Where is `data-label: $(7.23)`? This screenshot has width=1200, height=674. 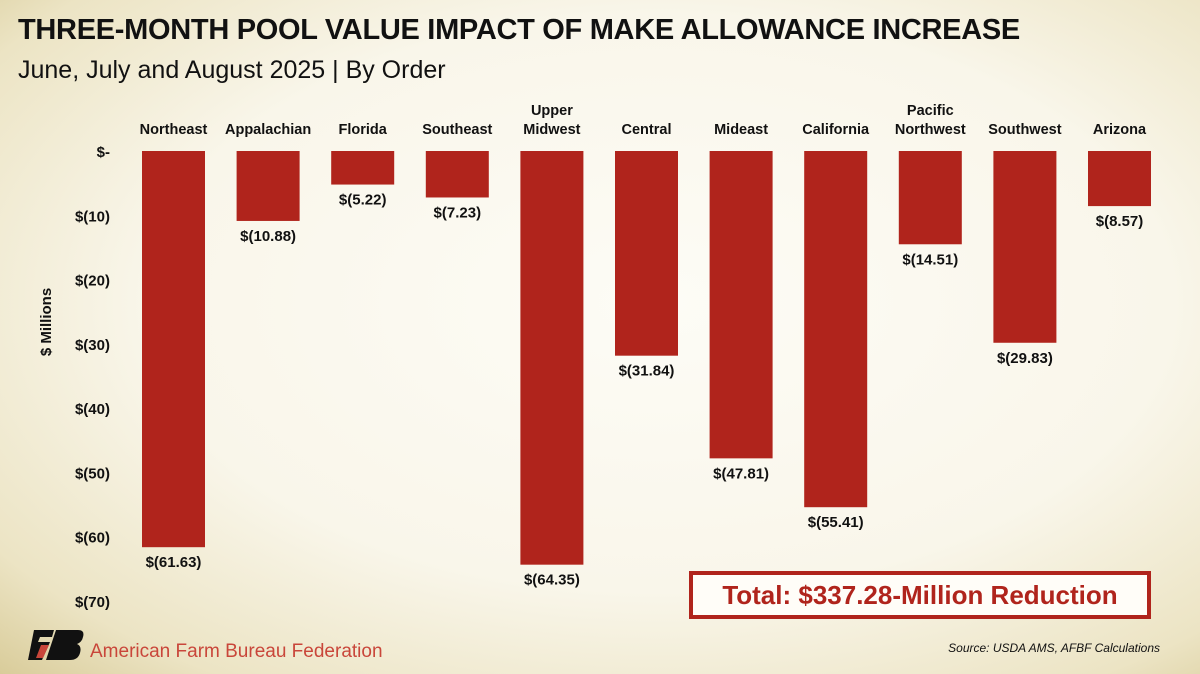 data-label: $(7.23) is located at coordinates (458, 212).